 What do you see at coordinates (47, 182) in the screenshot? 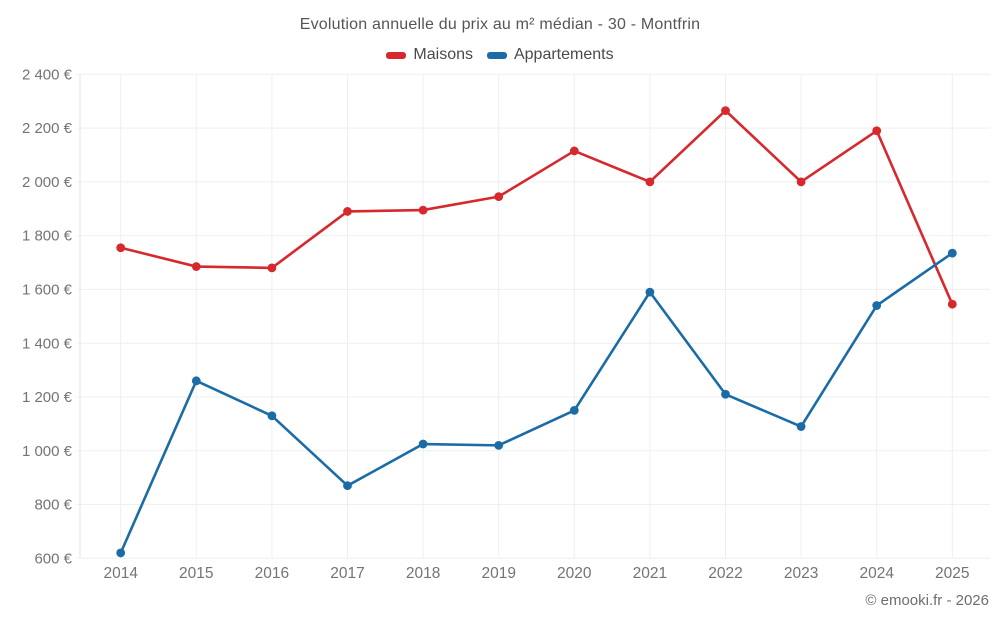
I see `y-axis-tick-label: 2 000 €` at bounding box center [47, 182].